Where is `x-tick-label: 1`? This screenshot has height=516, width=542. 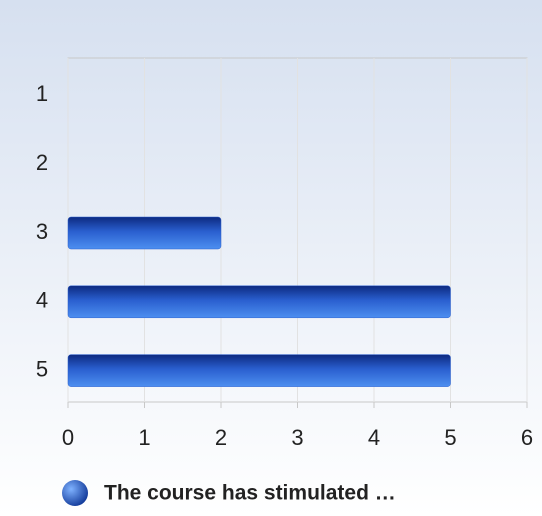 x-tick-label: 1 is located at coordinates (144, 437).